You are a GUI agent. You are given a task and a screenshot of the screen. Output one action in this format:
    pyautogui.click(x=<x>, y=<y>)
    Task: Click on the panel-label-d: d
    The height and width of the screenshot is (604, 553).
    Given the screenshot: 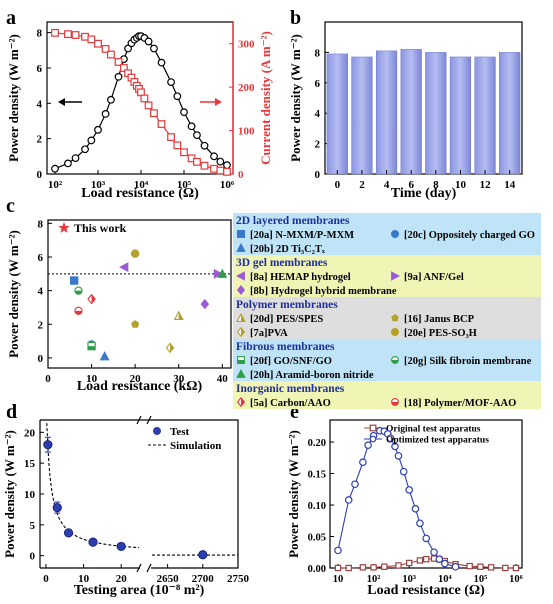 What is the action you would take?
    pyautogui.click(x=11, y=412)
    